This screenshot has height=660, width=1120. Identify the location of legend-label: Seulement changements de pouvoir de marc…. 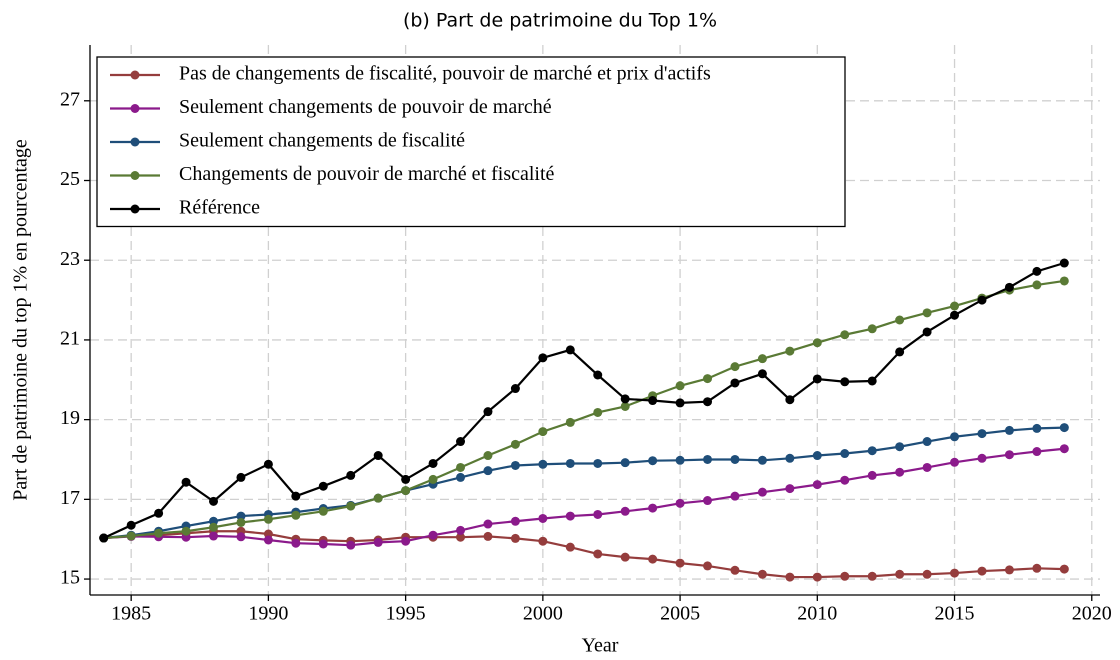
(365, 107).